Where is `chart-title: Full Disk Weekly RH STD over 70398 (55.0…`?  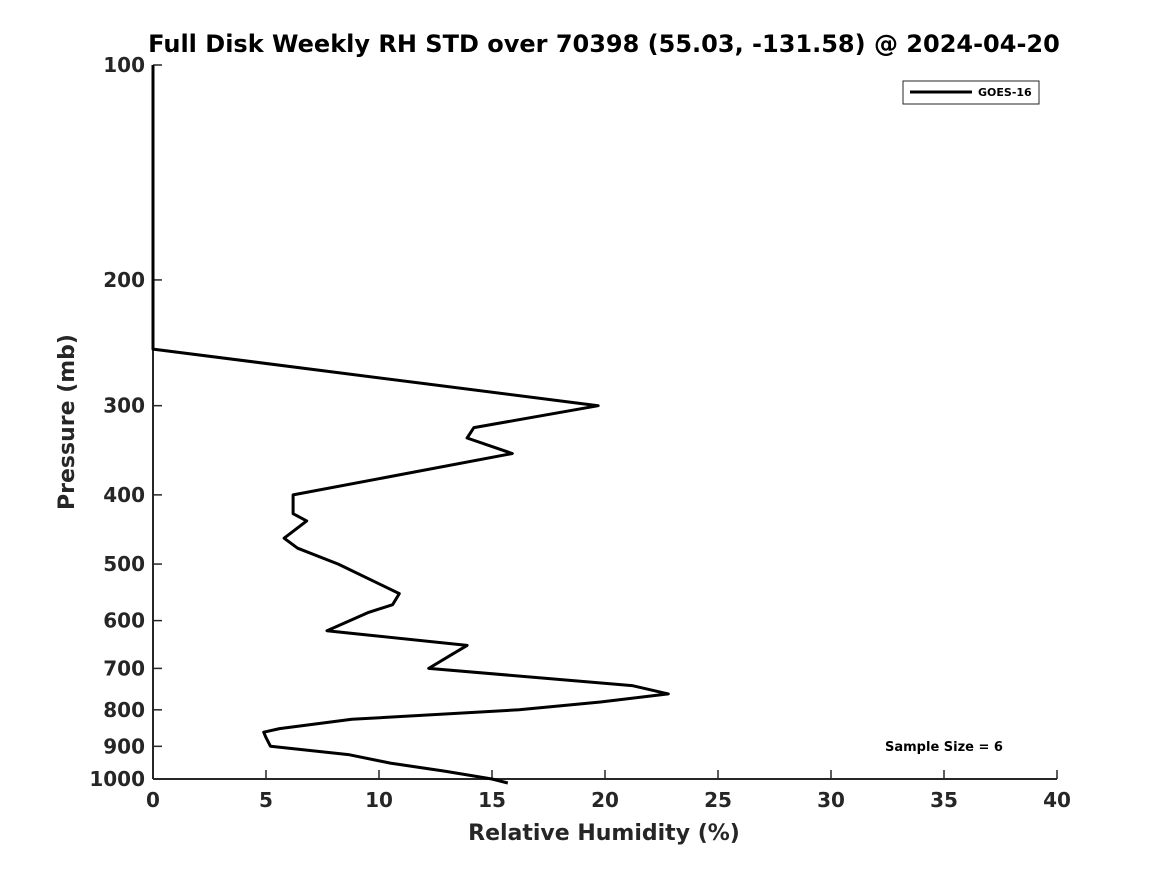
chart-title: Full Disk Weekly RH STD over 70398 (55.0… is located at coordinates (604, 44).